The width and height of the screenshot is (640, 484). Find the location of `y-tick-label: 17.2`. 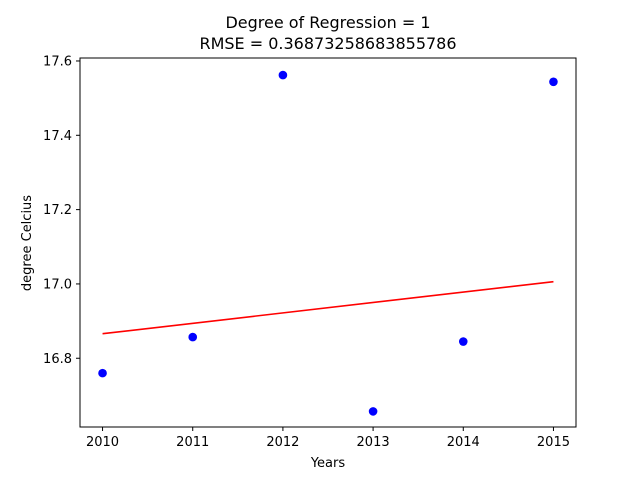

y-tick-label: 17.2 is located at coordinates (57, 210).